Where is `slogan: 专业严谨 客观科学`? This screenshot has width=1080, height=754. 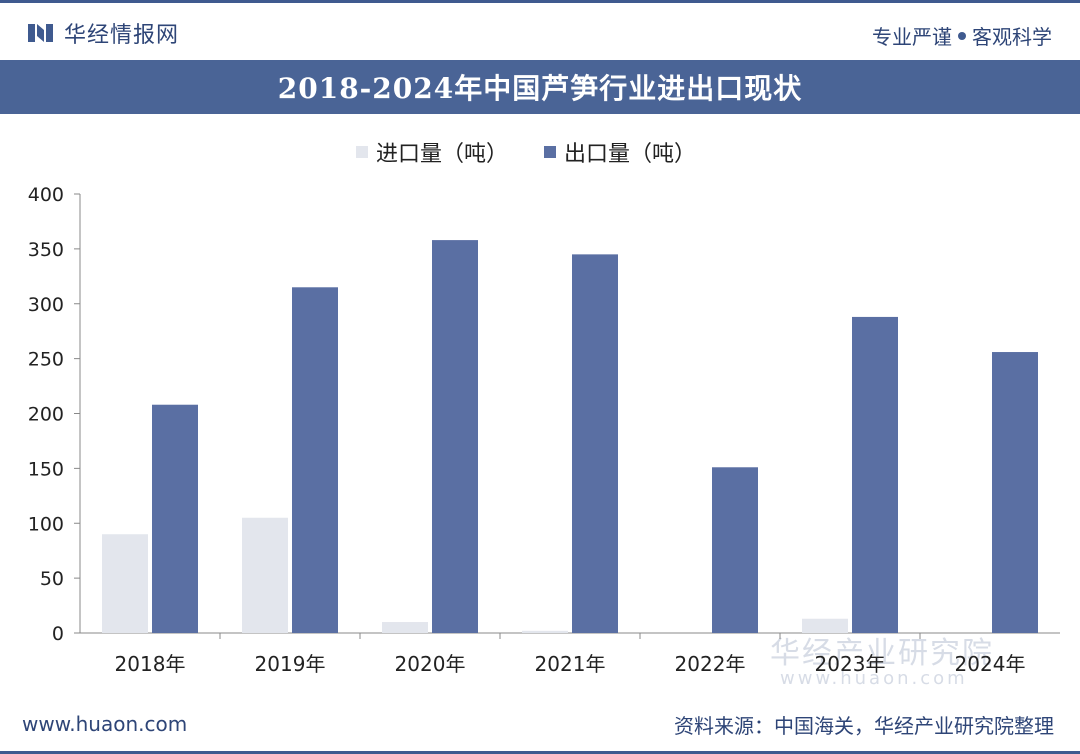 slogan: 专业严谨 客观科学 is located at coordinates (962, 35).